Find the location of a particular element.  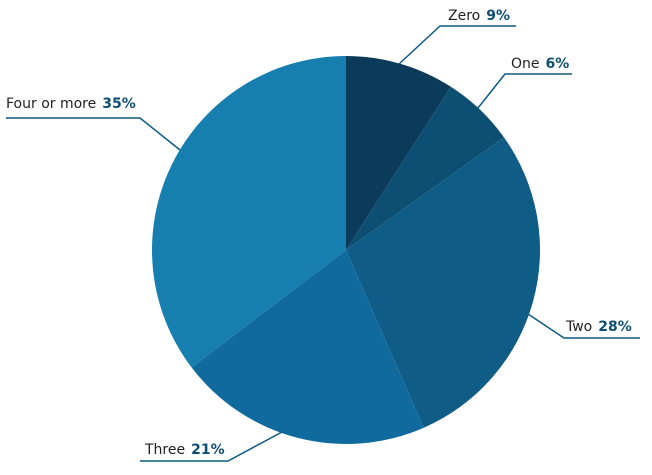

value-label: 28% is located at coordinates (615, 327).